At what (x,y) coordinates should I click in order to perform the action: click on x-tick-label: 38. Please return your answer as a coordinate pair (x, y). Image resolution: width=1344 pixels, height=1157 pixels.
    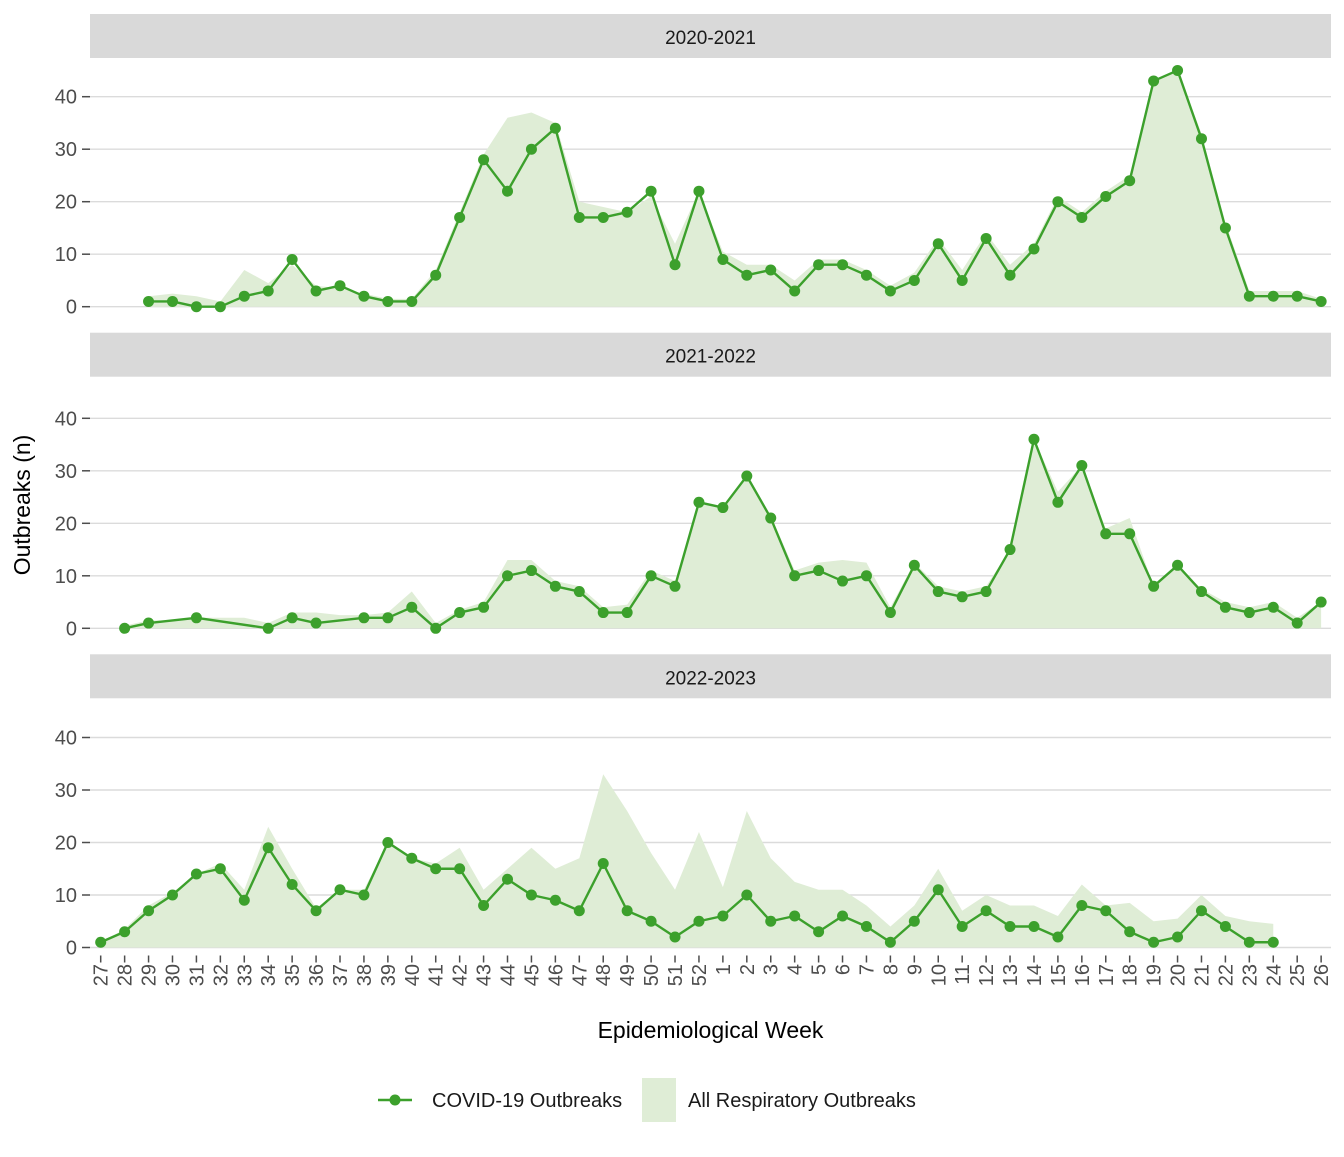
    Looking at the image, I should click on (365, 975).